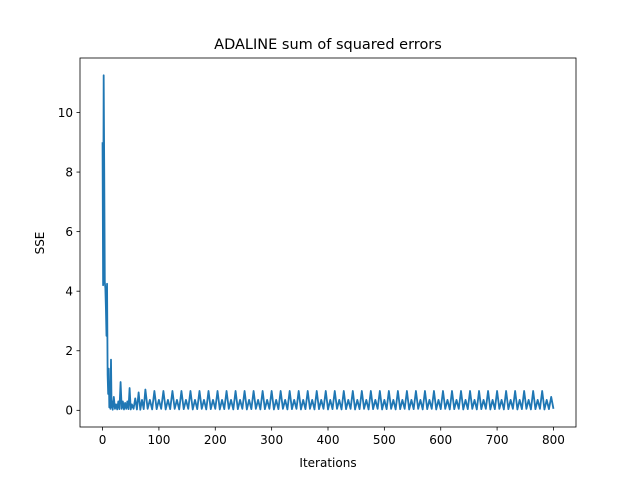  Describe the element at coordinates (69, 232) in the screenshot. I see `y-tick-label: 6` at that location.